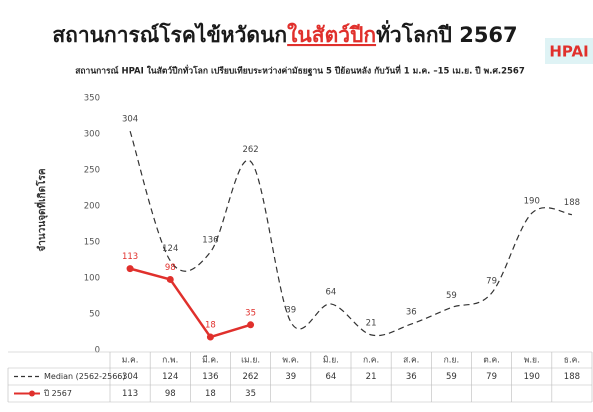 The image size is (593, 412). I want to click on series-line, so click(190, 303).